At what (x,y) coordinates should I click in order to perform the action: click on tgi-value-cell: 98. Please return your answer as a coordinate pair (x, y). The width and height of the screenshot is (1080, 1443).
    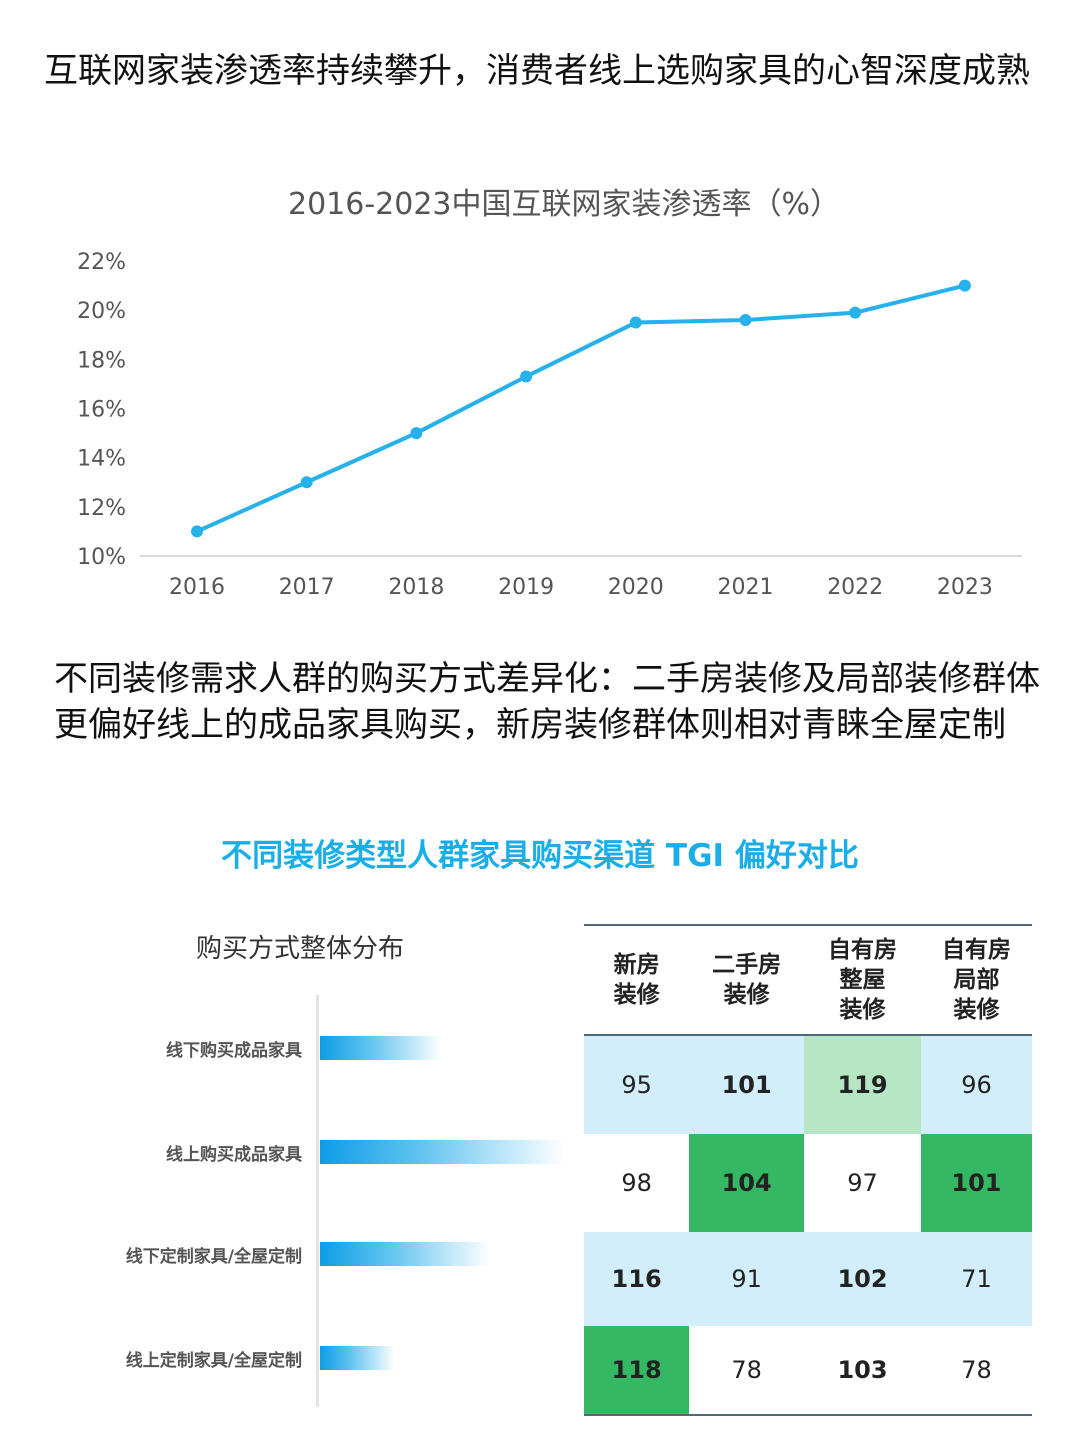
    Looking at the image, I should click on (636, 1183).